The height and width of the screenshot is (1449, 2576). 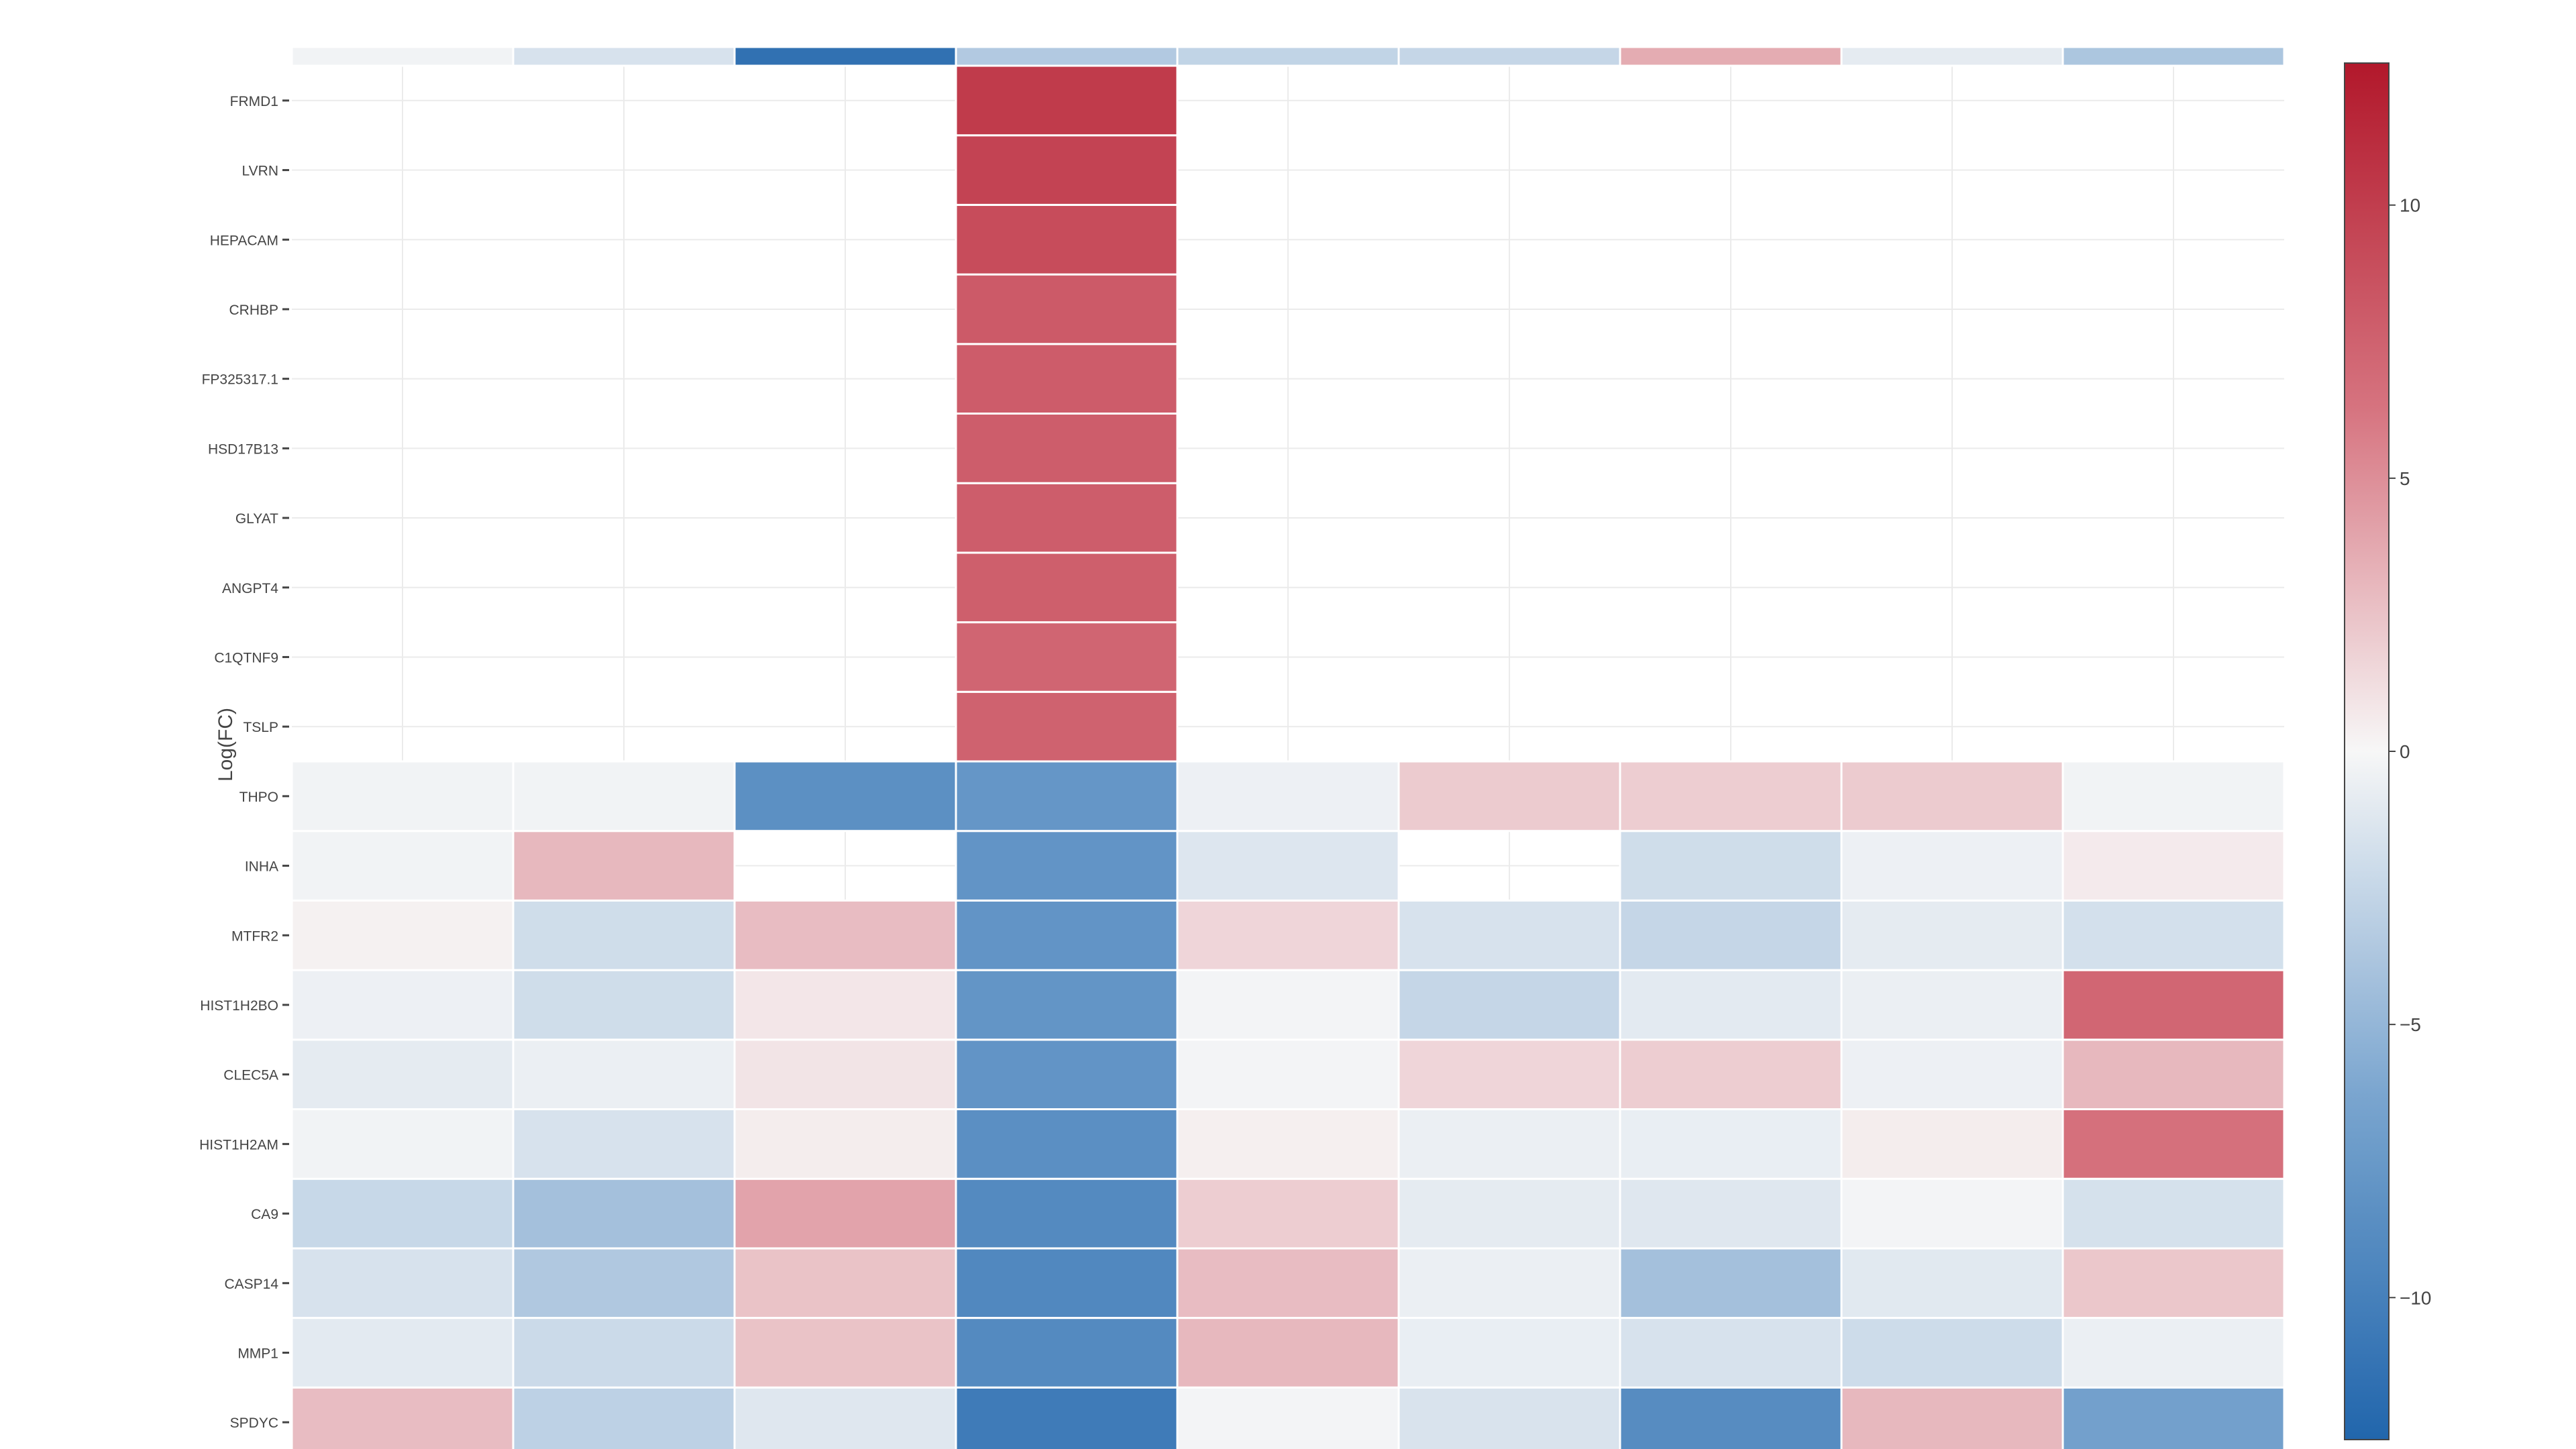 I want to click on top-strip, so click(x=1288, y=56).